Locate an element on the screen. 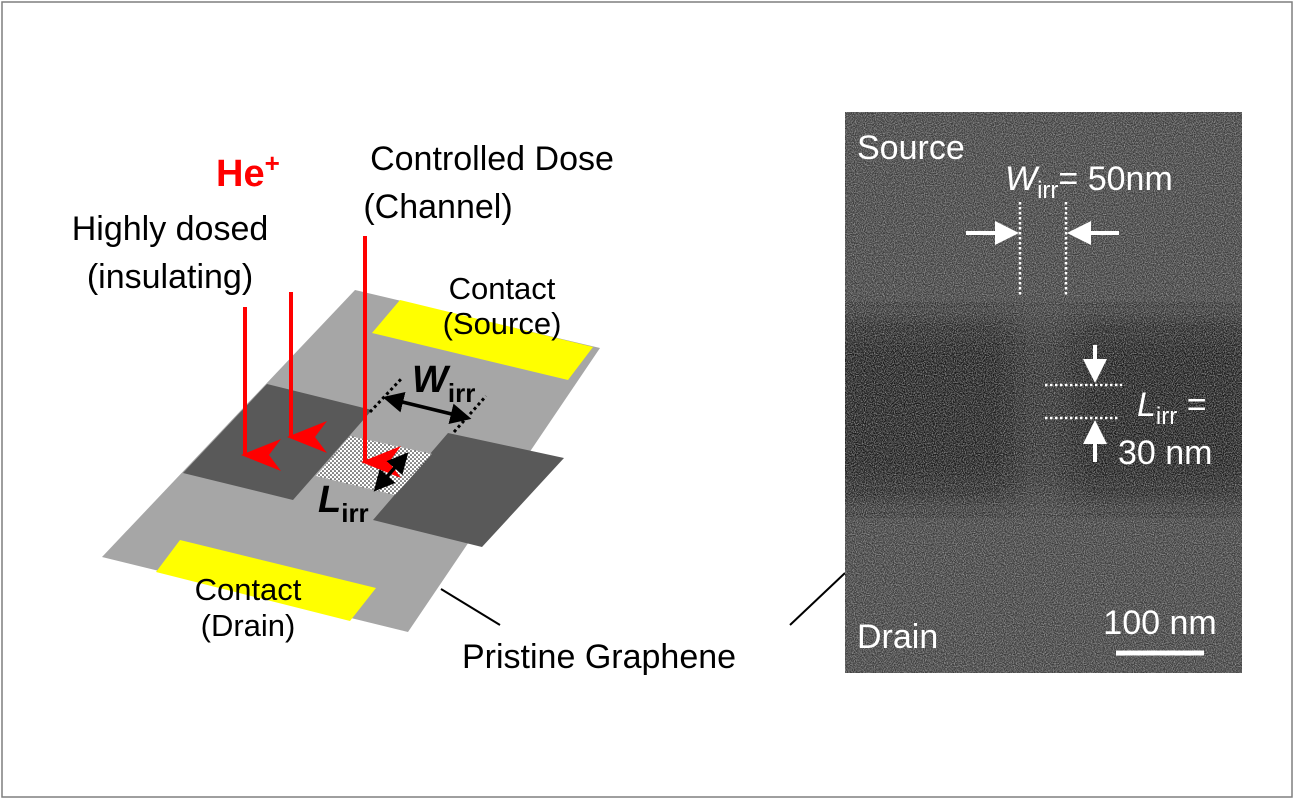  l-label: Lirr is located at coordinates (343, 503).